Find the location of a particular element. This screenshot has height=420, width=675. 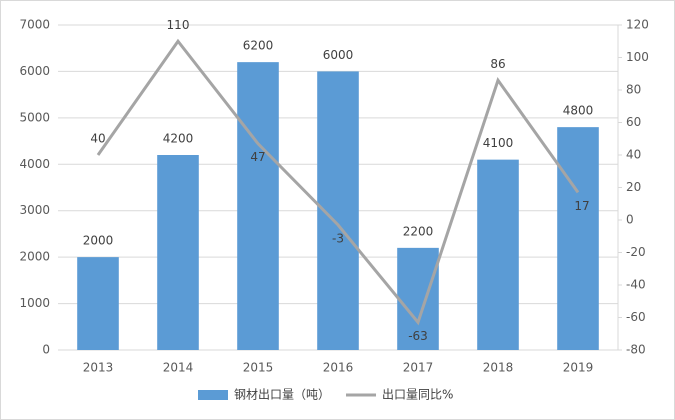

y-tick-label: 5000 is located at coordinates (34, 117).